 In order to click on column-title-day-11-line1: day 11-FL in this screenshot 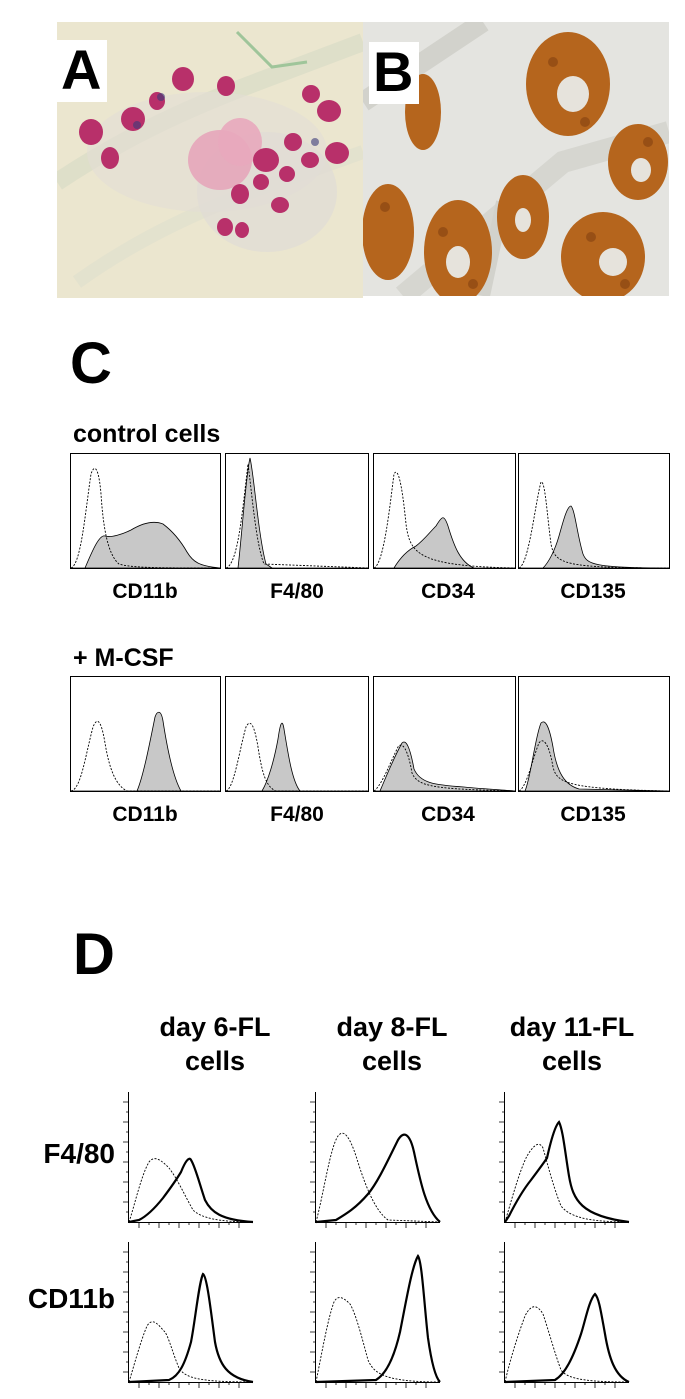, I will do `click(572, 1027)`.